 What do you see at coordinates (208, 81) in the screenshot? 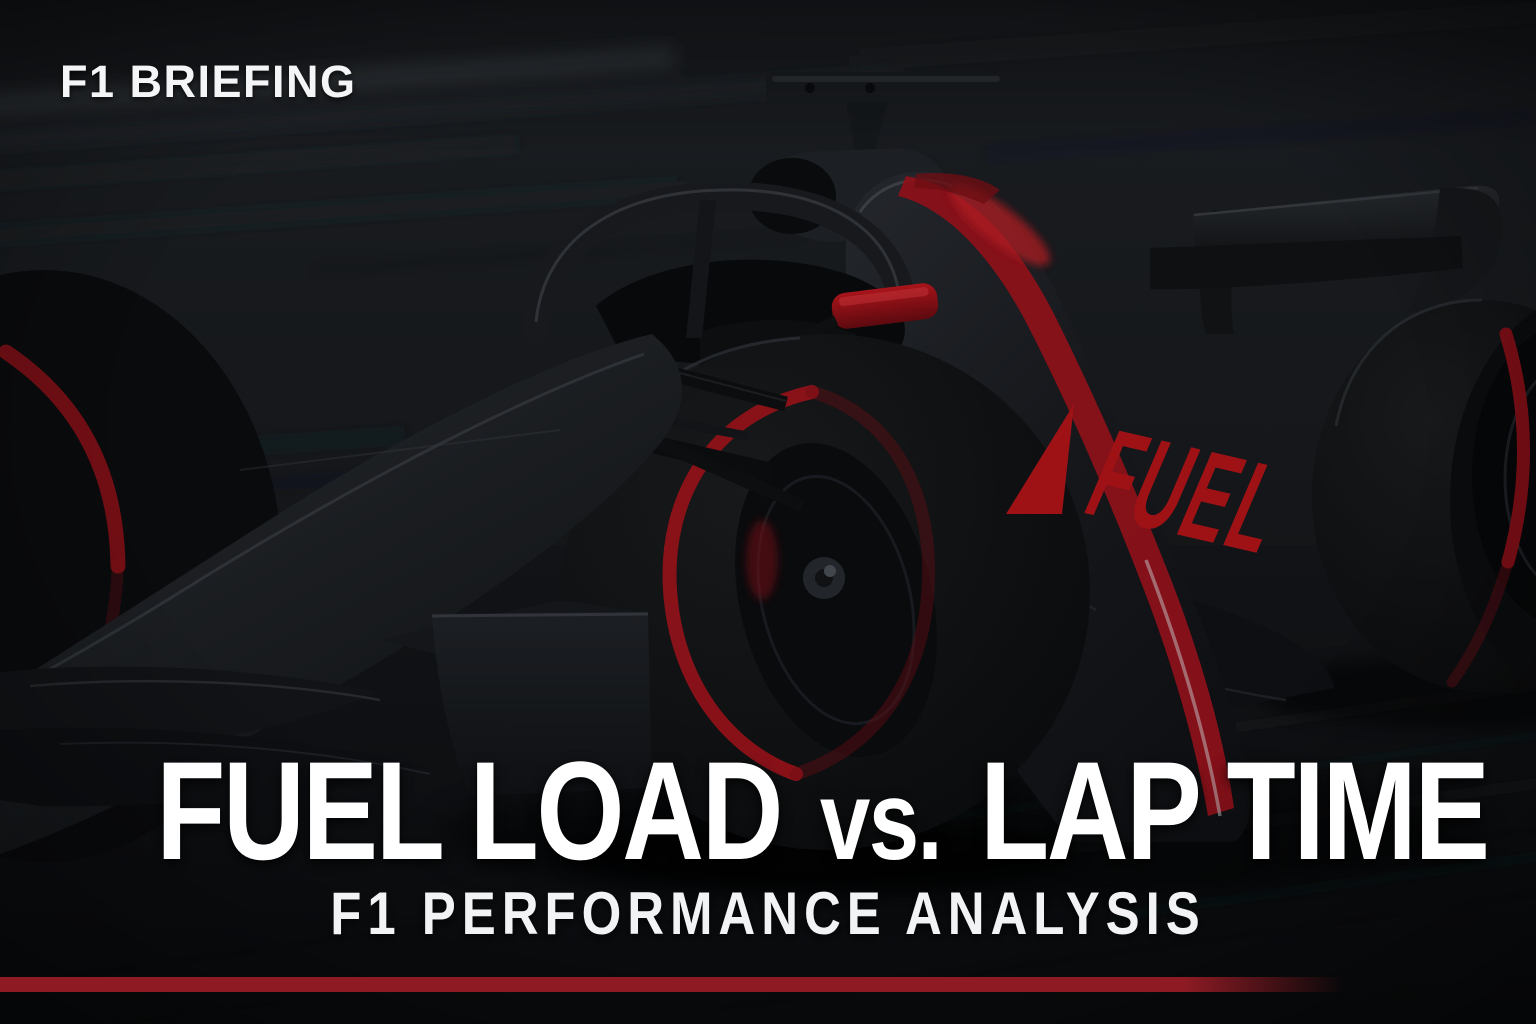
I see `brand-logo: F1 BRIEFING` at bounding box center [208, 81].